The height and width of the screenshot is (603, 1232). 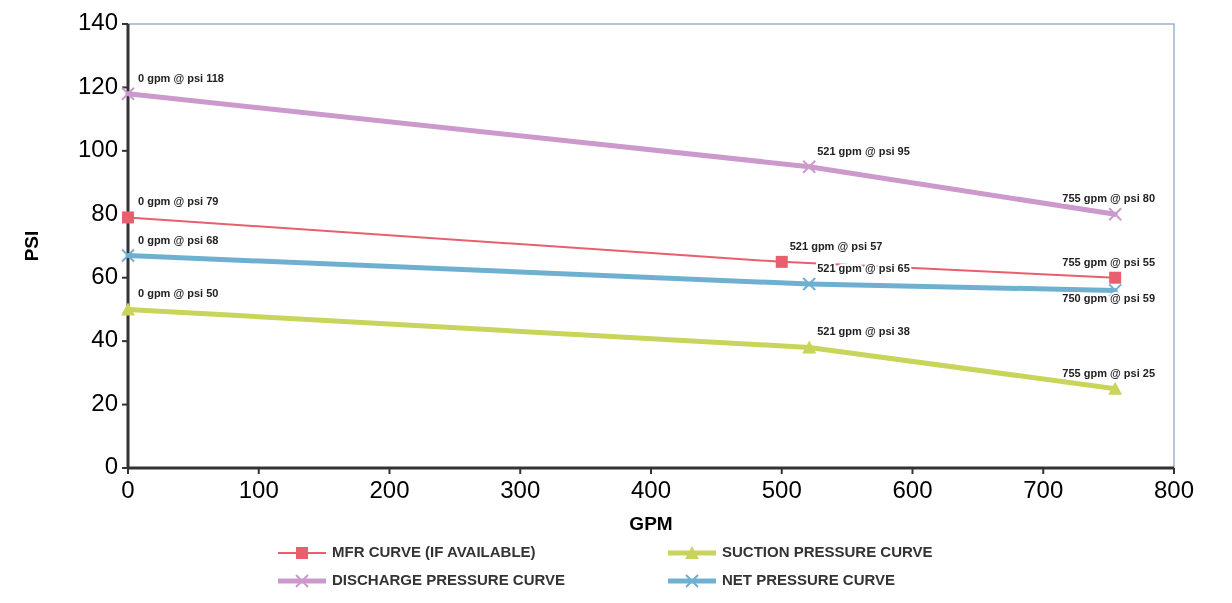 I want to click on annotation: 0 gpm @ psi 118, so click(x=181, y=77).